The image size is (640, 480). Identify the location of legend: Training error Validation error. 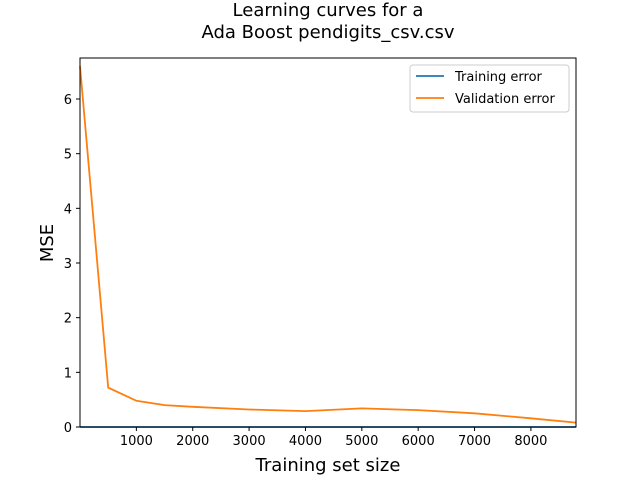
(489, 88).